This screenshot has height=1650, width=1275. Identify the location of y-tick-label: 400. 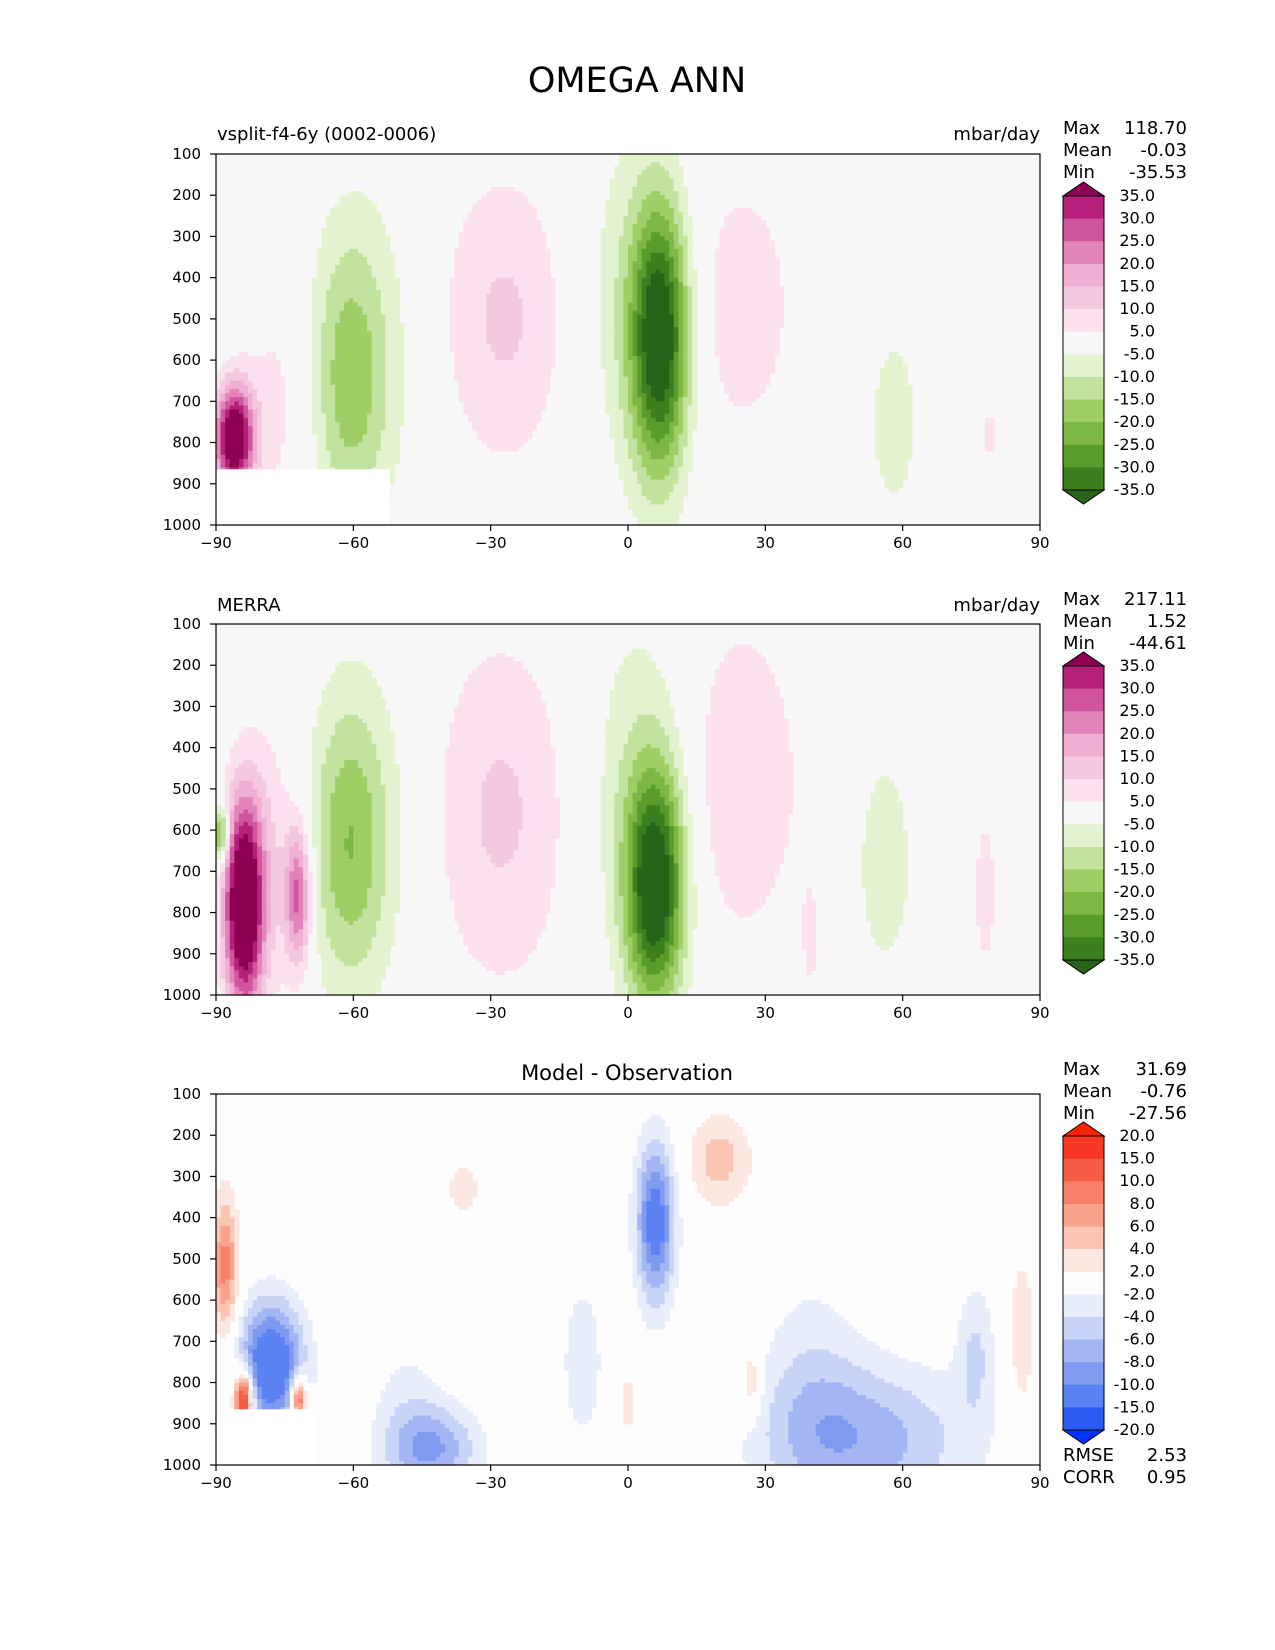
(186, 278).